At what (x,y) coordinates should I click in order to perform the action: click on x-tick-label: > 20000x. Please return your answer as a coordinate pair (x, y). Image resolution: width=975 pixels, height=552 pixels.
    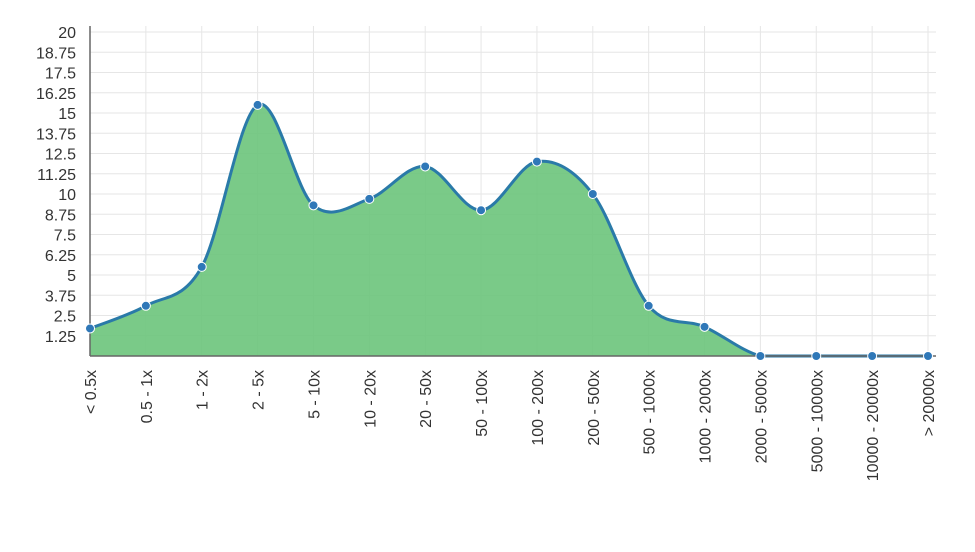
    Looking at the image, I should click on (929, 403).